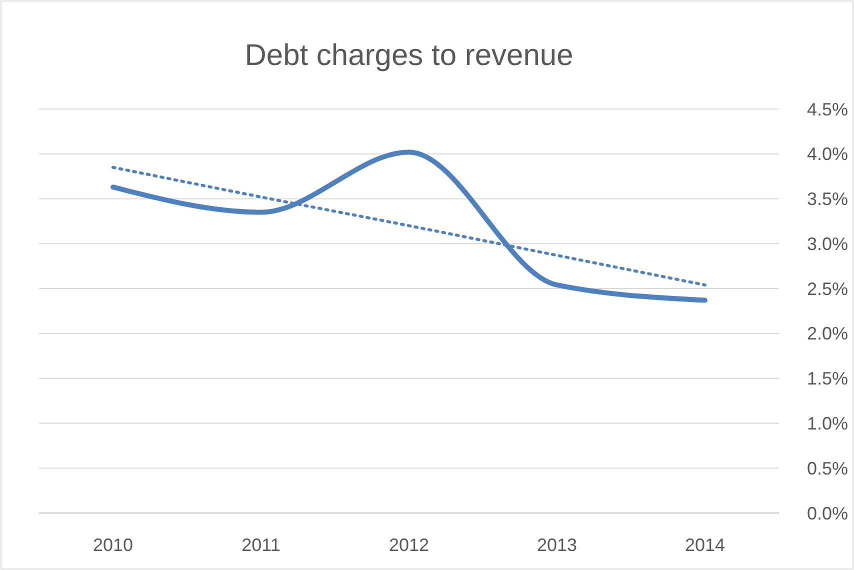 The image size is (854, 570). I want to click on y-tick-label: 0.0%, so click(827, 513).